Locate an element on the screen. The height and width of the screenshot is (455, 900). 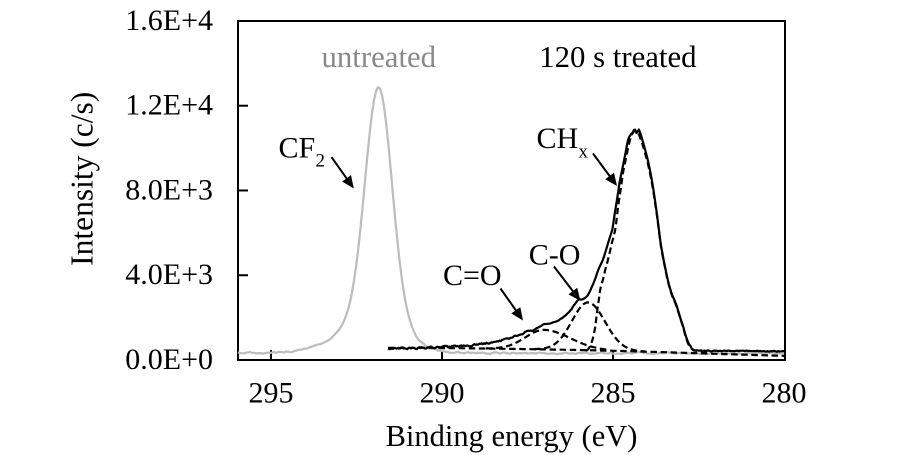
svg-text: CF is located at coordinates (297, 147).